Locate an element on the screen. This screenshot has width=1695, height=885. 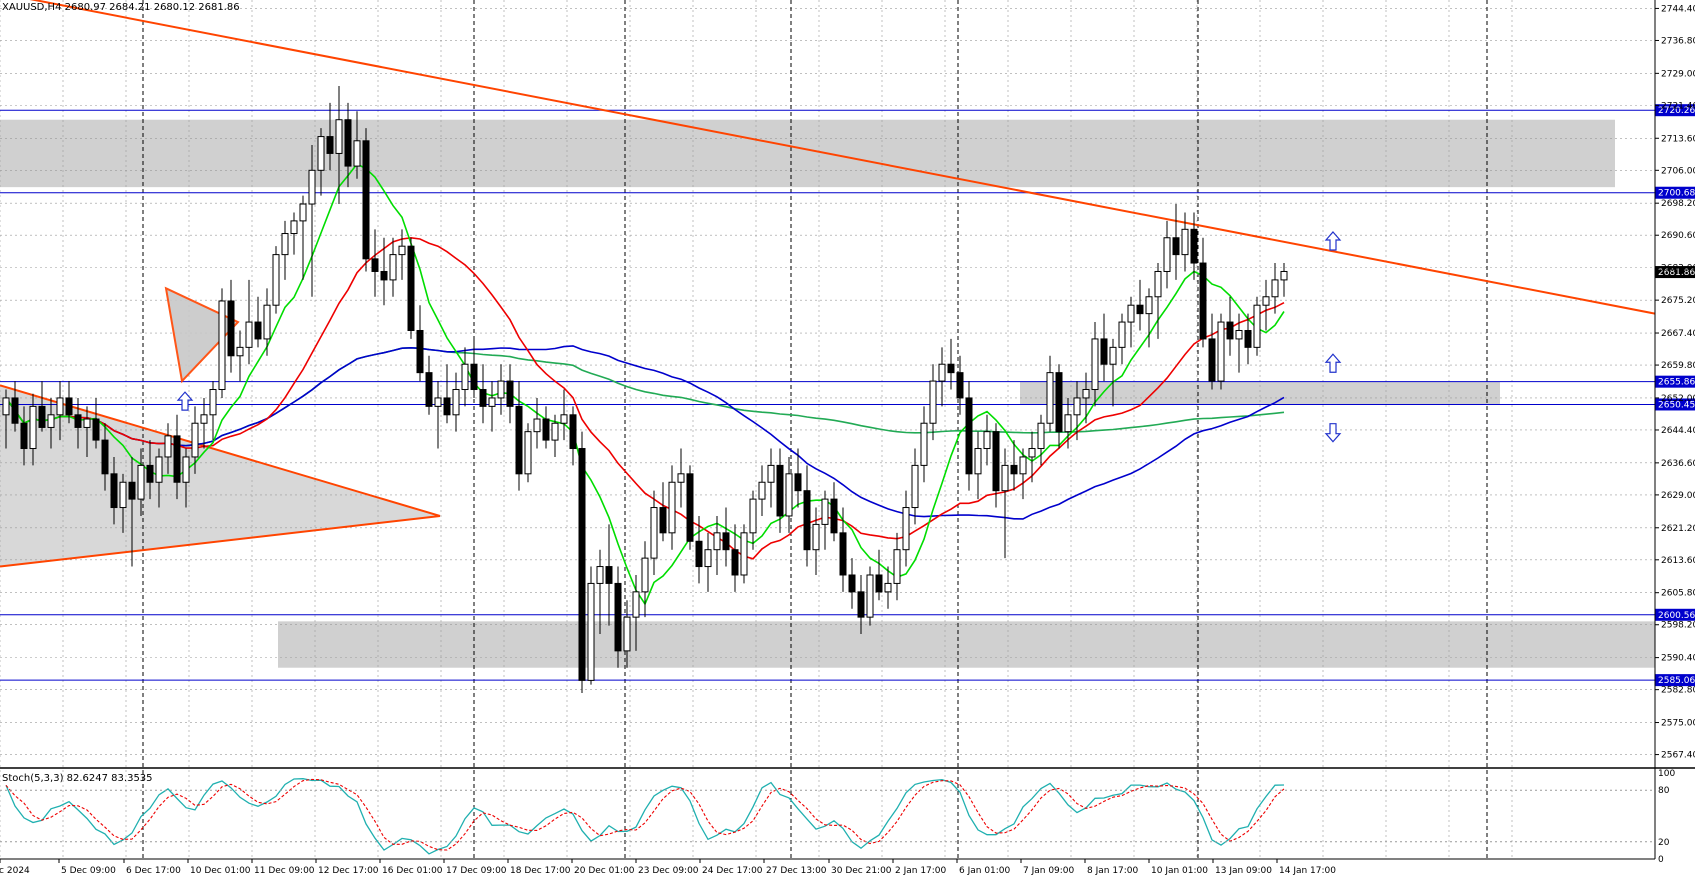
time-tick-label: 10 Dec 01:00 is located at coordinates (220, 871).